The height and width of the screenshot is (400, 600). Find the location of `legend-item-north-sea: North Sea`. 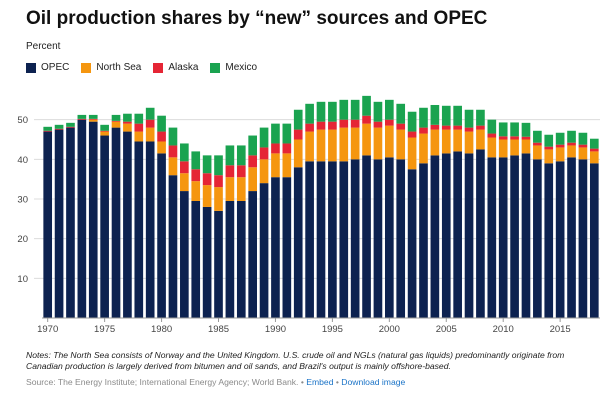

legend-item-north-sea: North Sea is located at coordinates (111, 67).